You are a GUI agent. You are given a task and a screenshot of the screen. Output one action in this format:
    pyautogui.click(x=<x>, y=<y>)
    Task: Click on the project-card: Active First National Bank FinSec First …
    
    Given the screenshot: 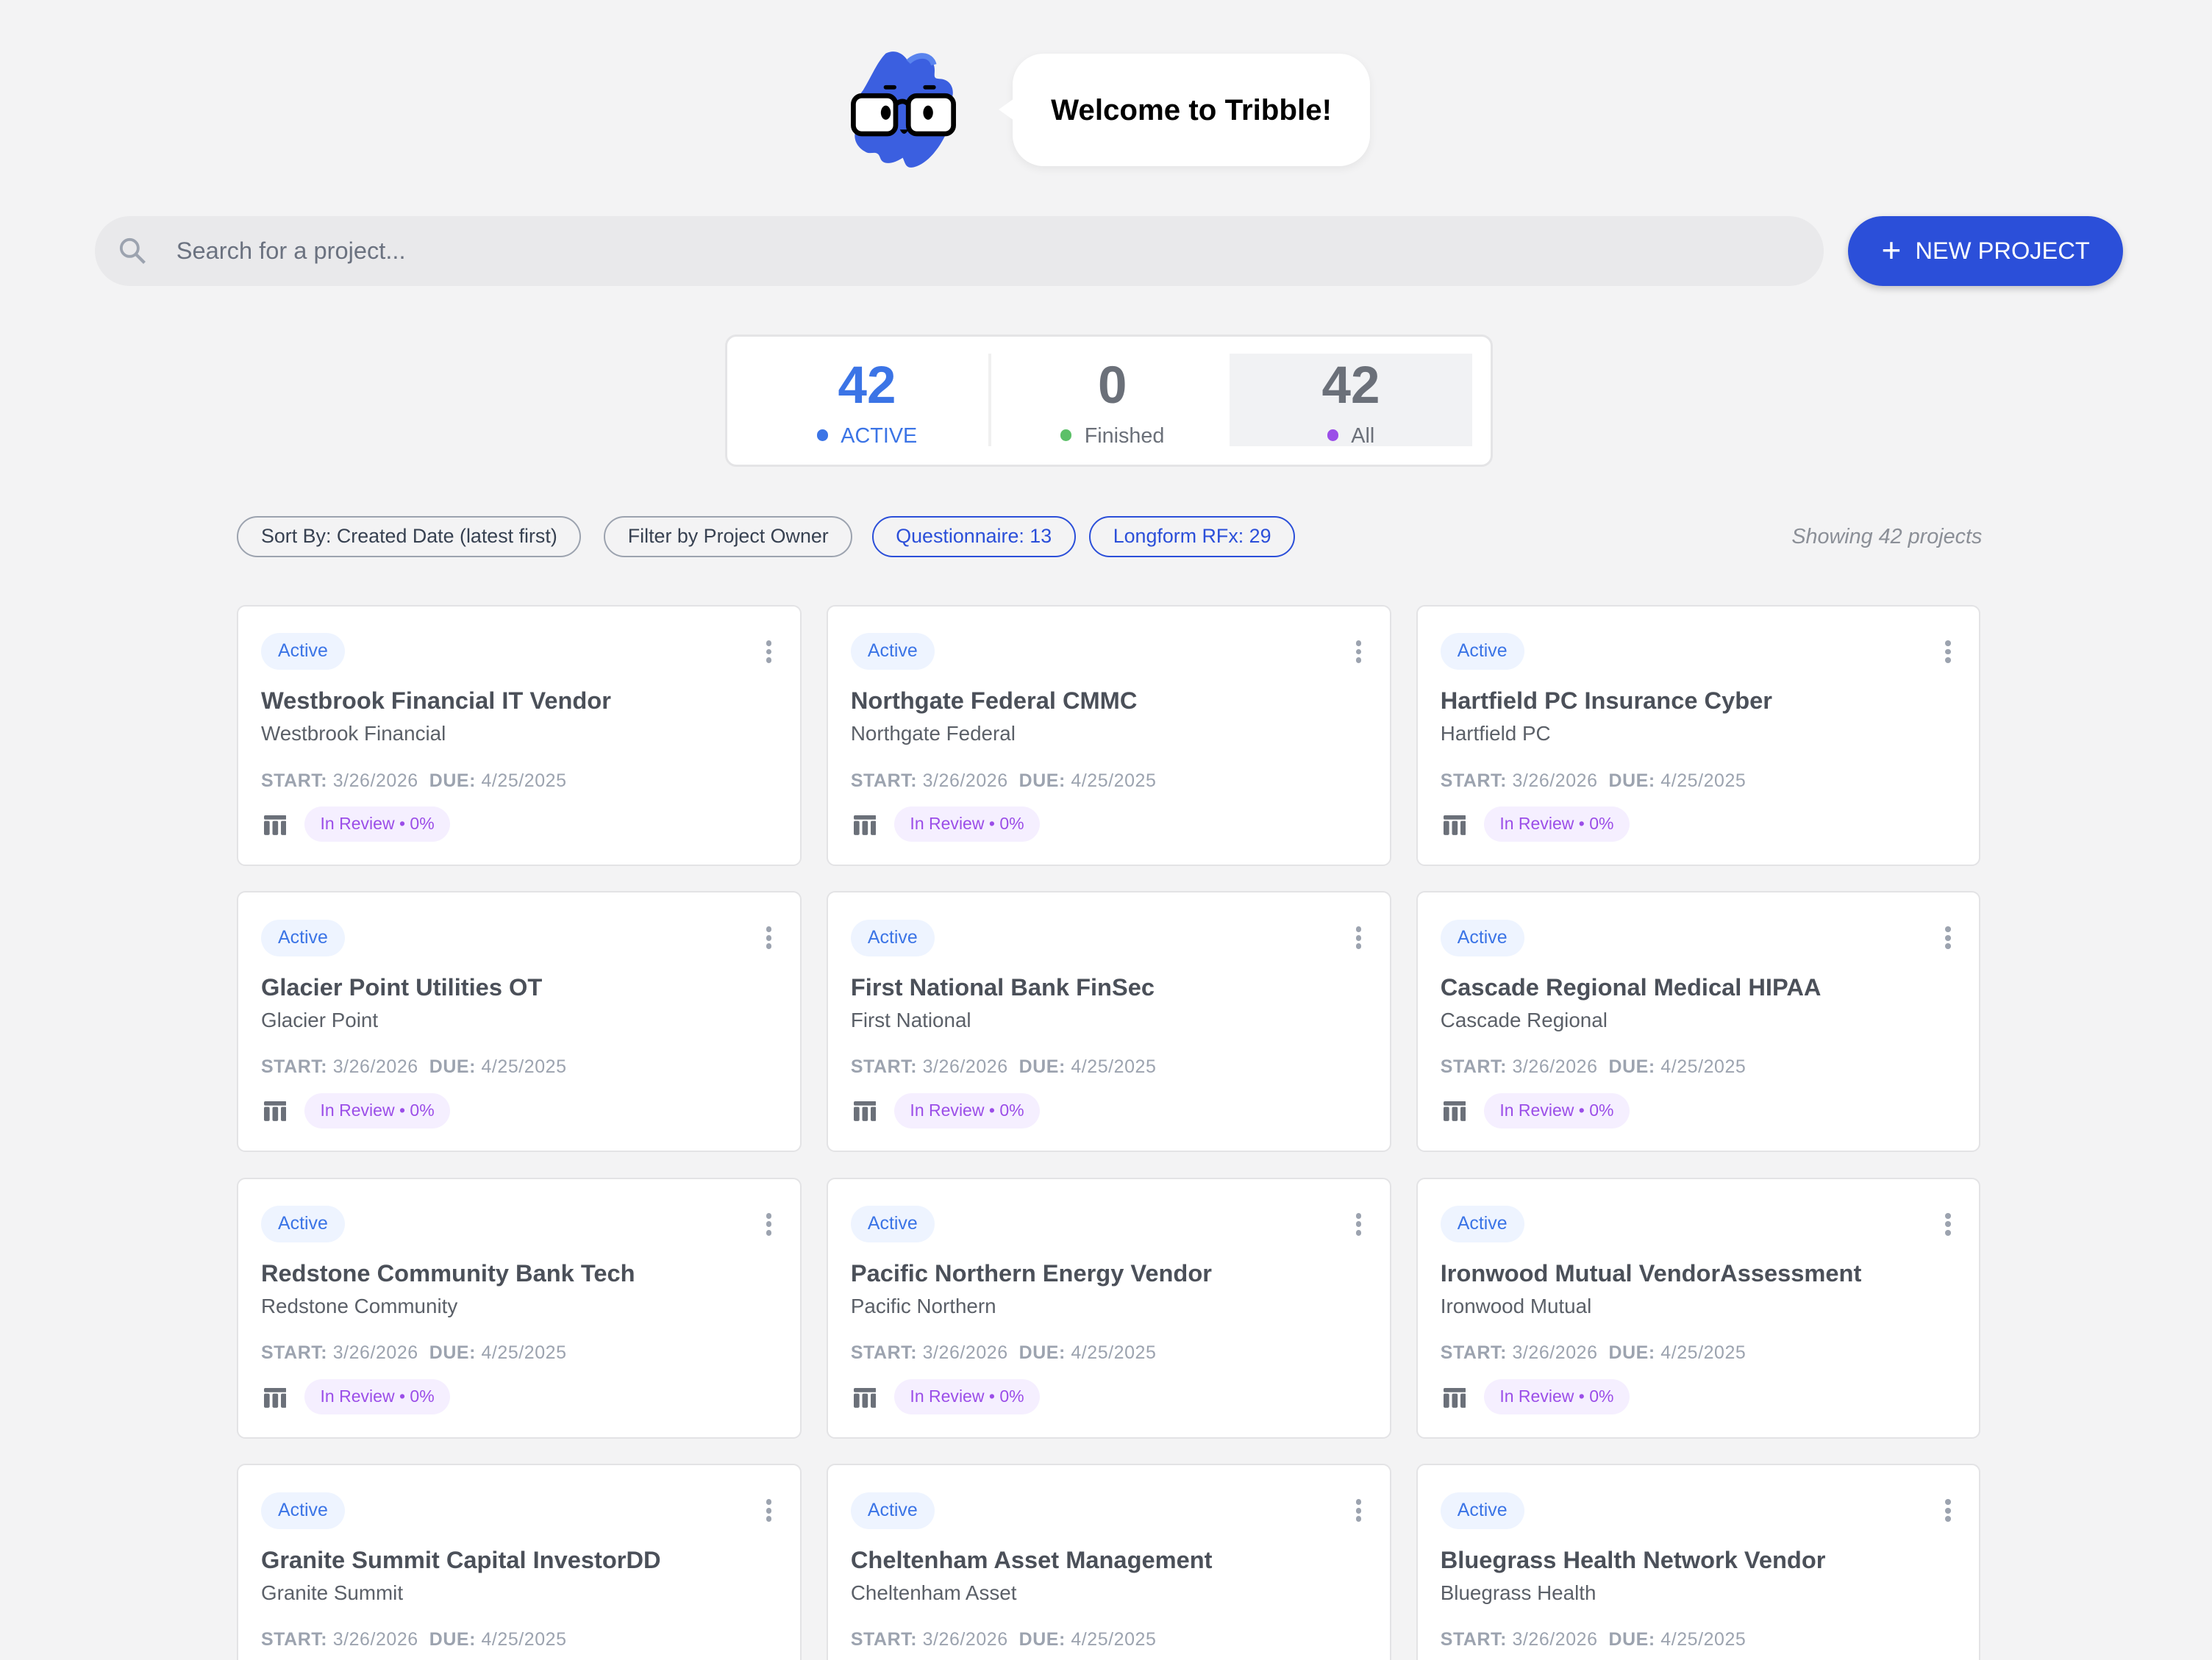 What is the action you would take?
    pyautogui.click(x=1109, y=1022)
    